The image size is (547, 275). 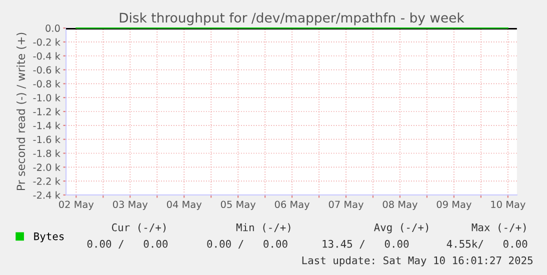 What do you see at coordinates (292, 19) in the screenshot?
I see `chart-title: Disk throughput for /dev/mapper/mpathfn - by week` at bounding box center [292, 19].